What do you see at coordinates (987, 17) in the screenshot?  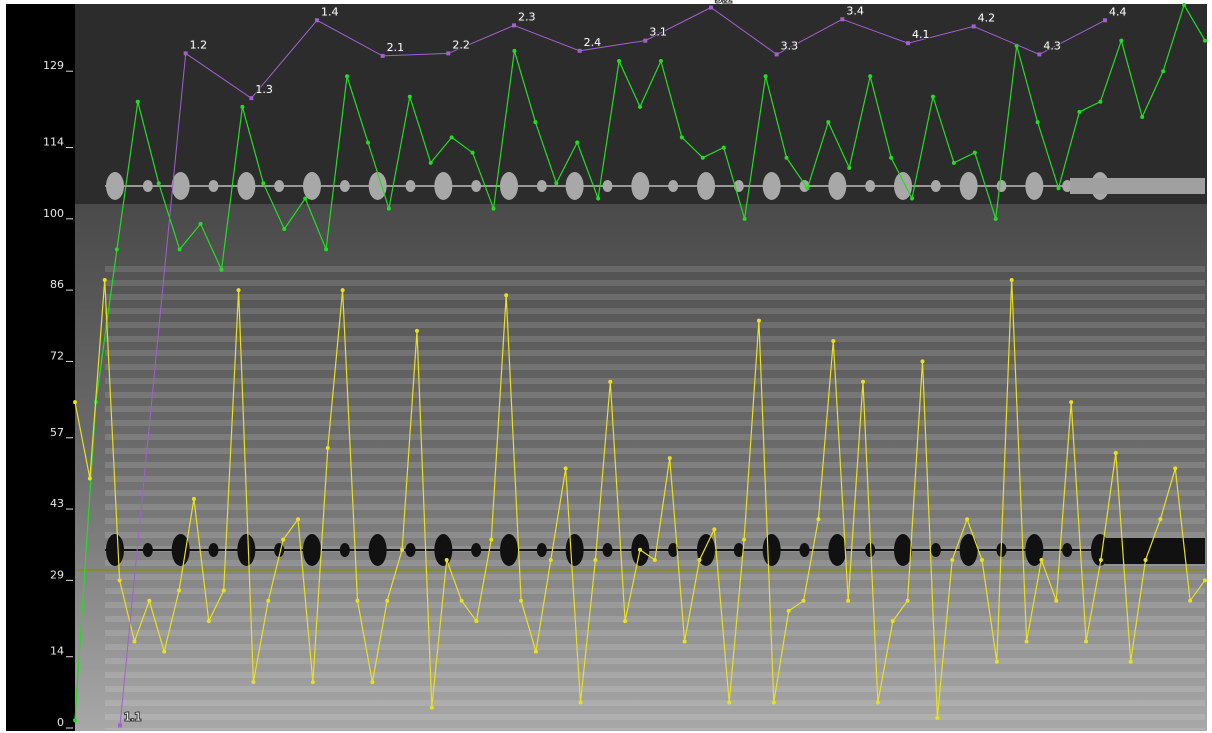 I see `beat-label: 4.2` at bounding box center [987, 17].